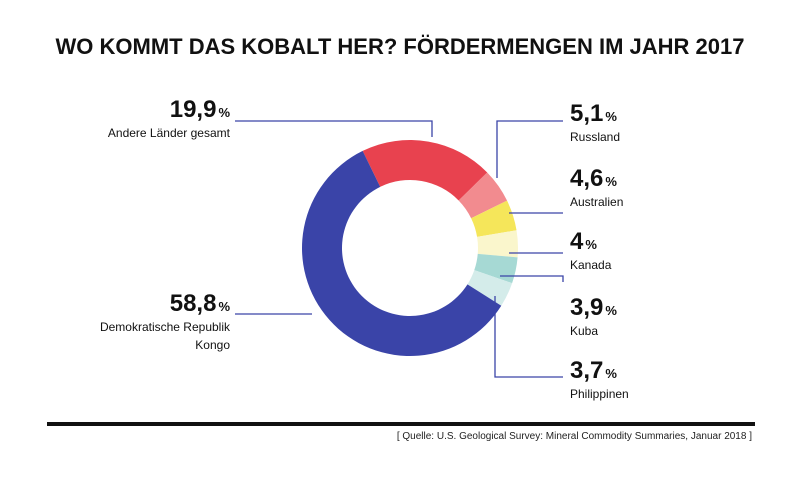 The height and width of the screenshot is (477, 800). I want to click on value-label: 5,1, so click(587, 113).